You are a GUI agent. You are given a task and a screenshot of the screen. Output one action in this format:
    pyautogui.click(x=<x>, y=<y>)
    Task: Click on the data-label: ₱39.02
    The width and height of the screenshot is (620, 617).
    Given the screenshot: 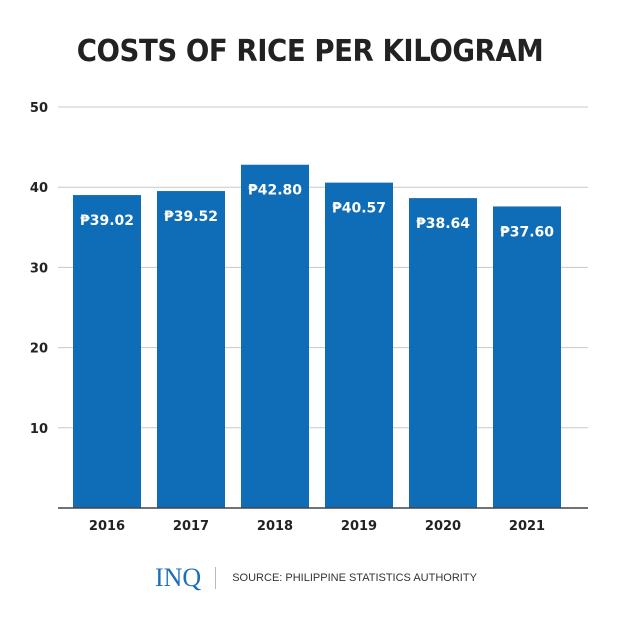 What is the action you would take?
    pyautogui.click(x=107, y=221)
    